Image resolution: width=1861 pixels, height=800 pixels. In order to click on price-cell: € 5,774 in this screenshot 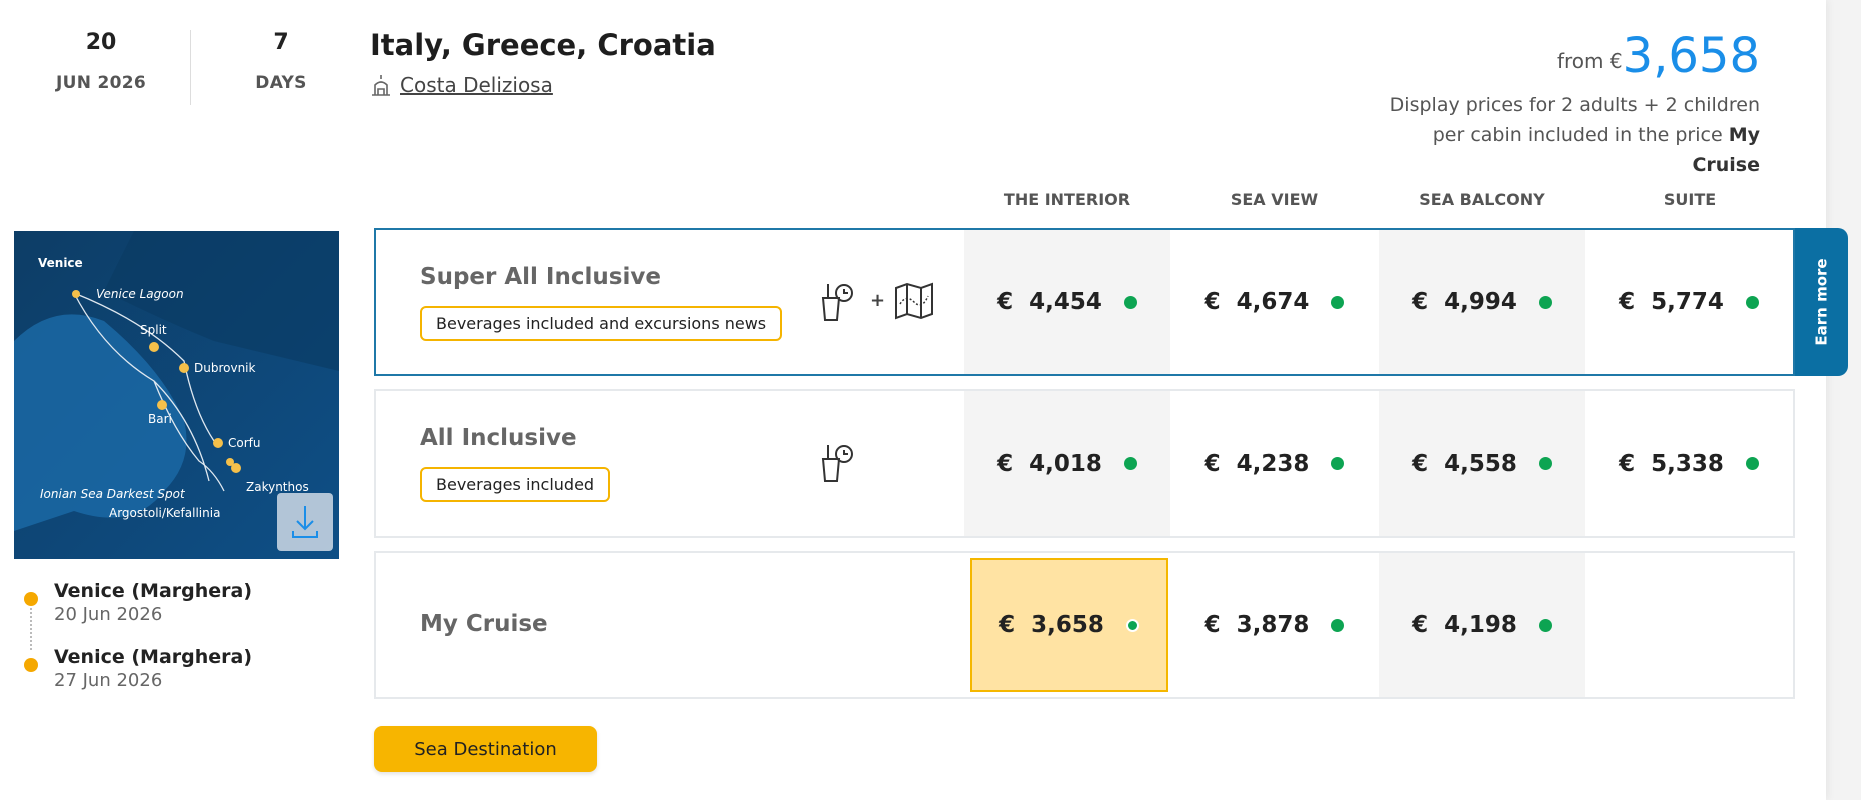, I will do `click(1689, 302)`.